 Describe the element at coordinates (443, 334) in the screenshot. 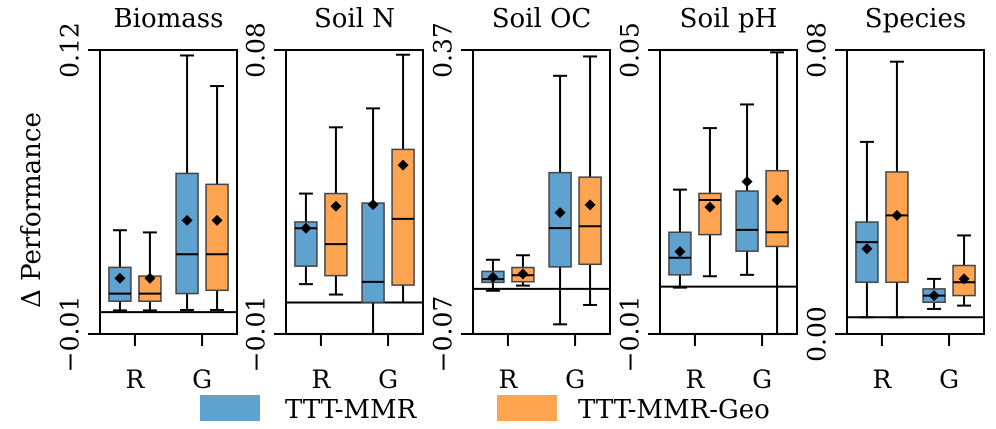

I see `y-tick-label: −0.07` at that location.